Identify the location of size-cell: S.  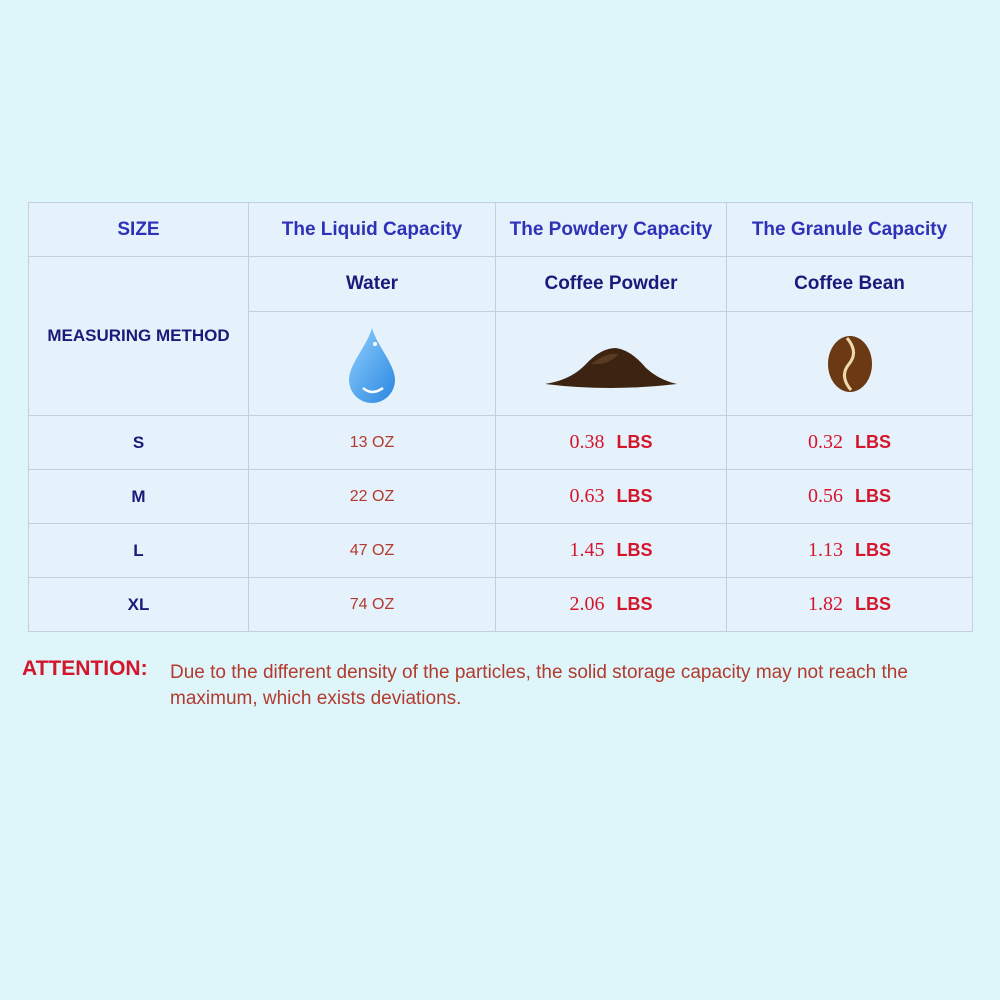
(138, 442).